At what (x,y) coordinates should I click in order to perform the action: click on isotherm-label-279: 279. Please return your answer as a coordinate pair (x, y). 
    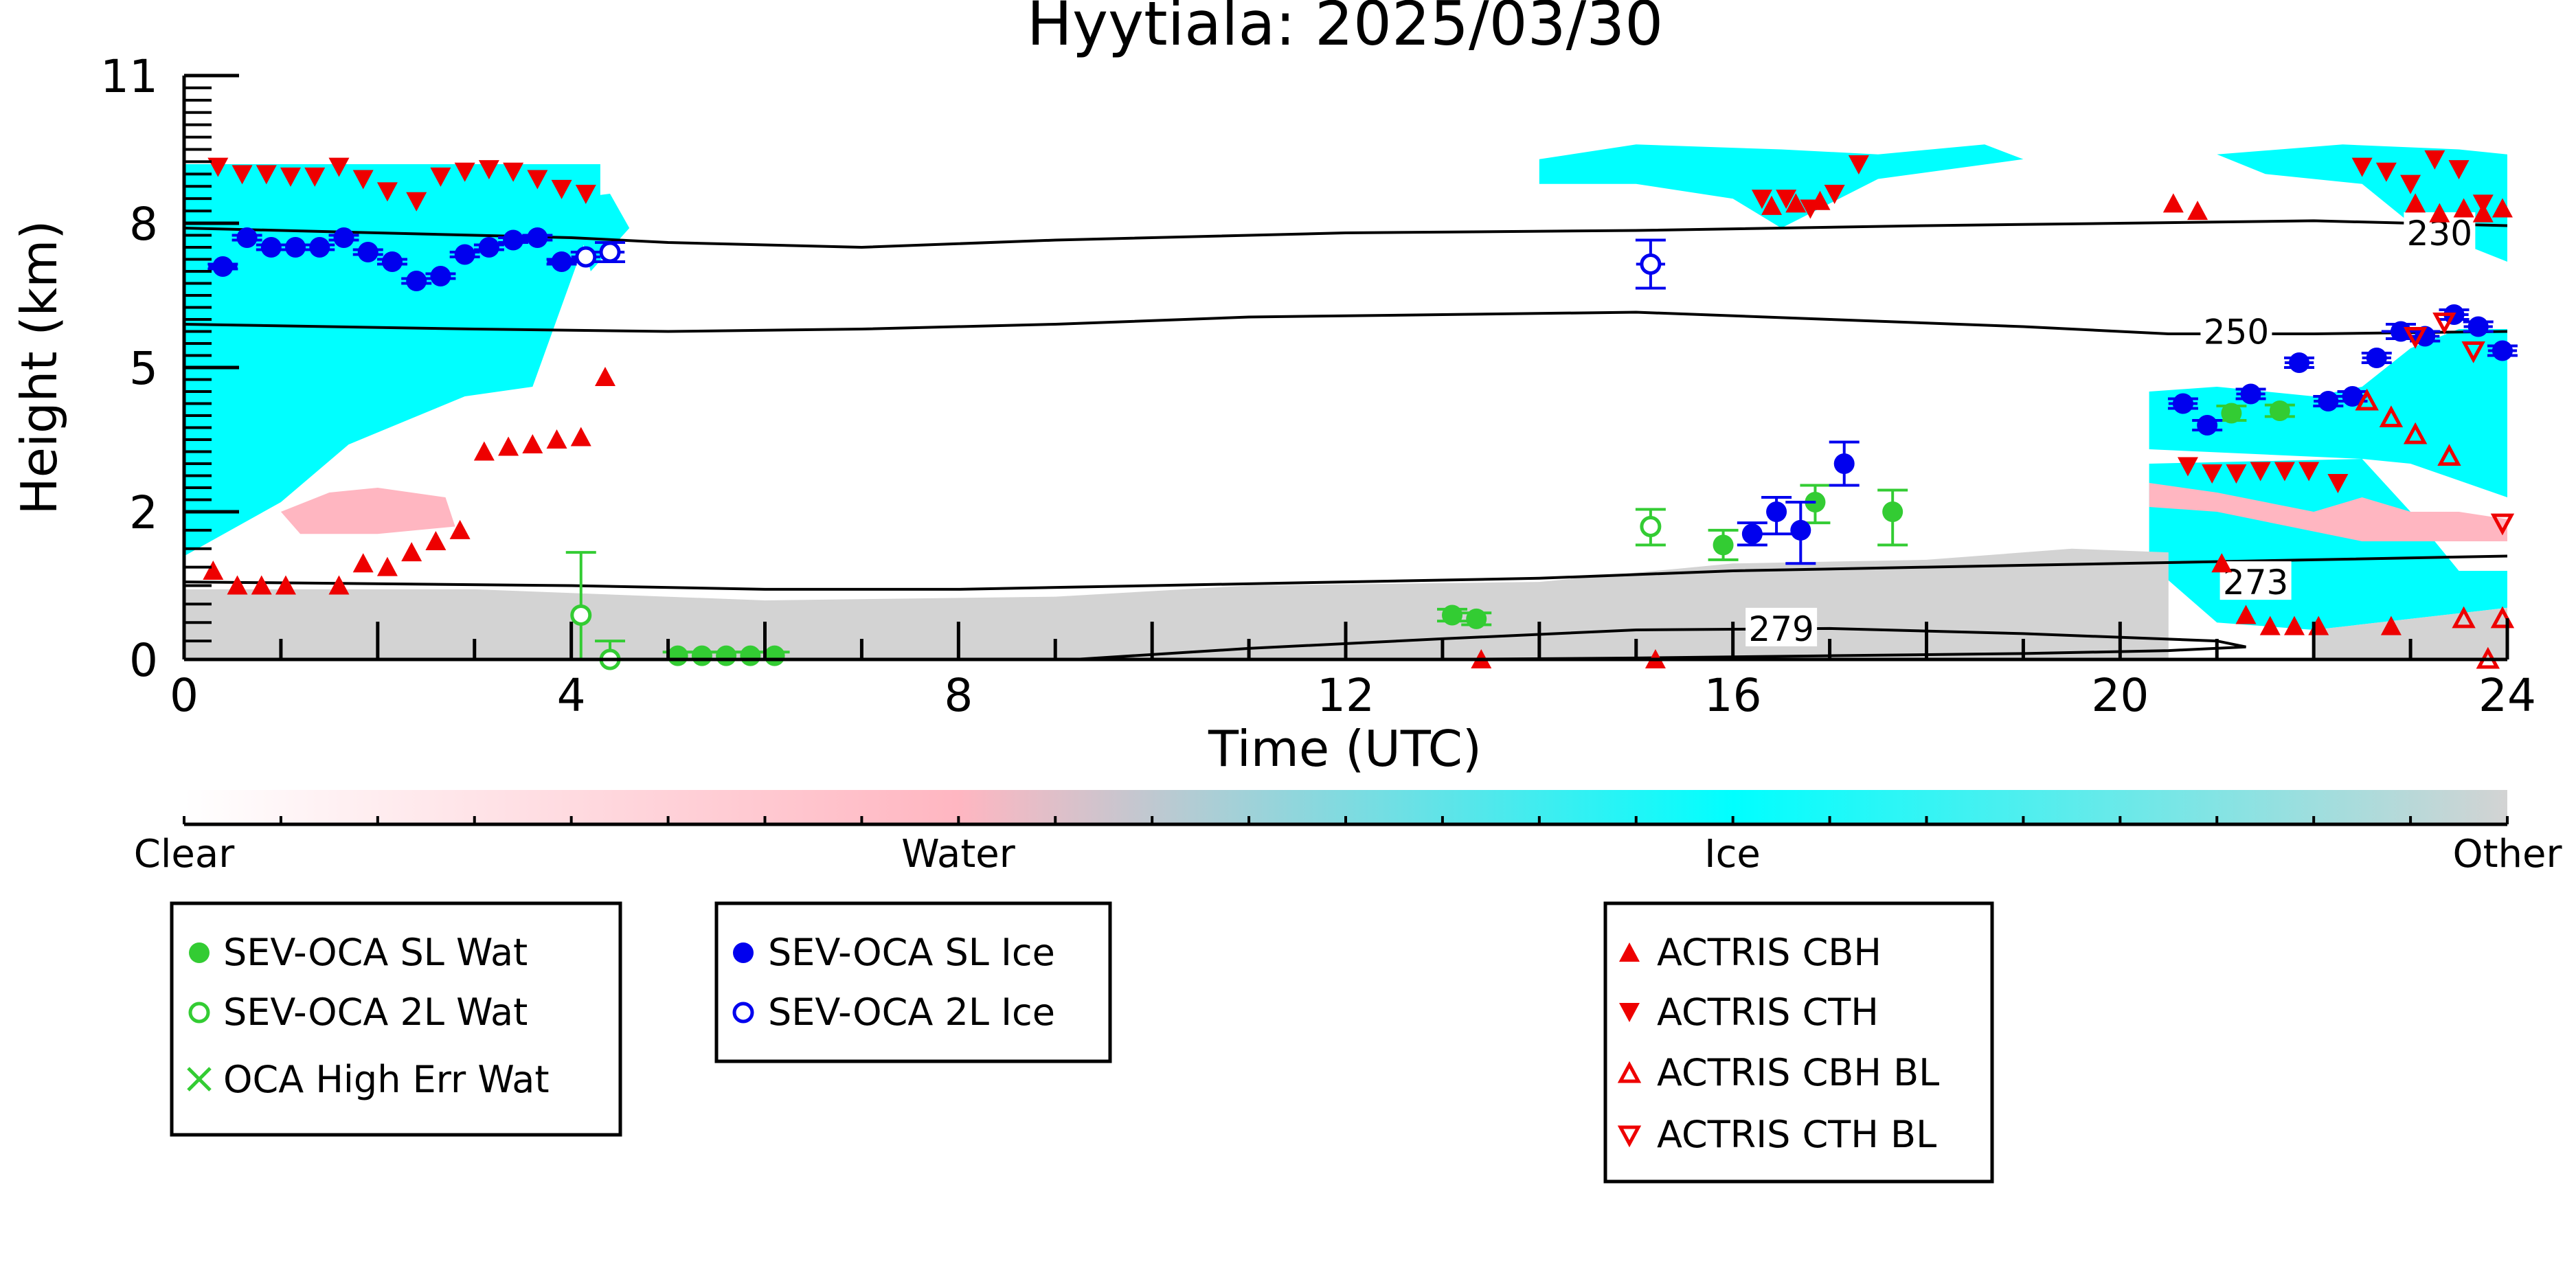
    Looking at the image, I should click on (1781, 629).